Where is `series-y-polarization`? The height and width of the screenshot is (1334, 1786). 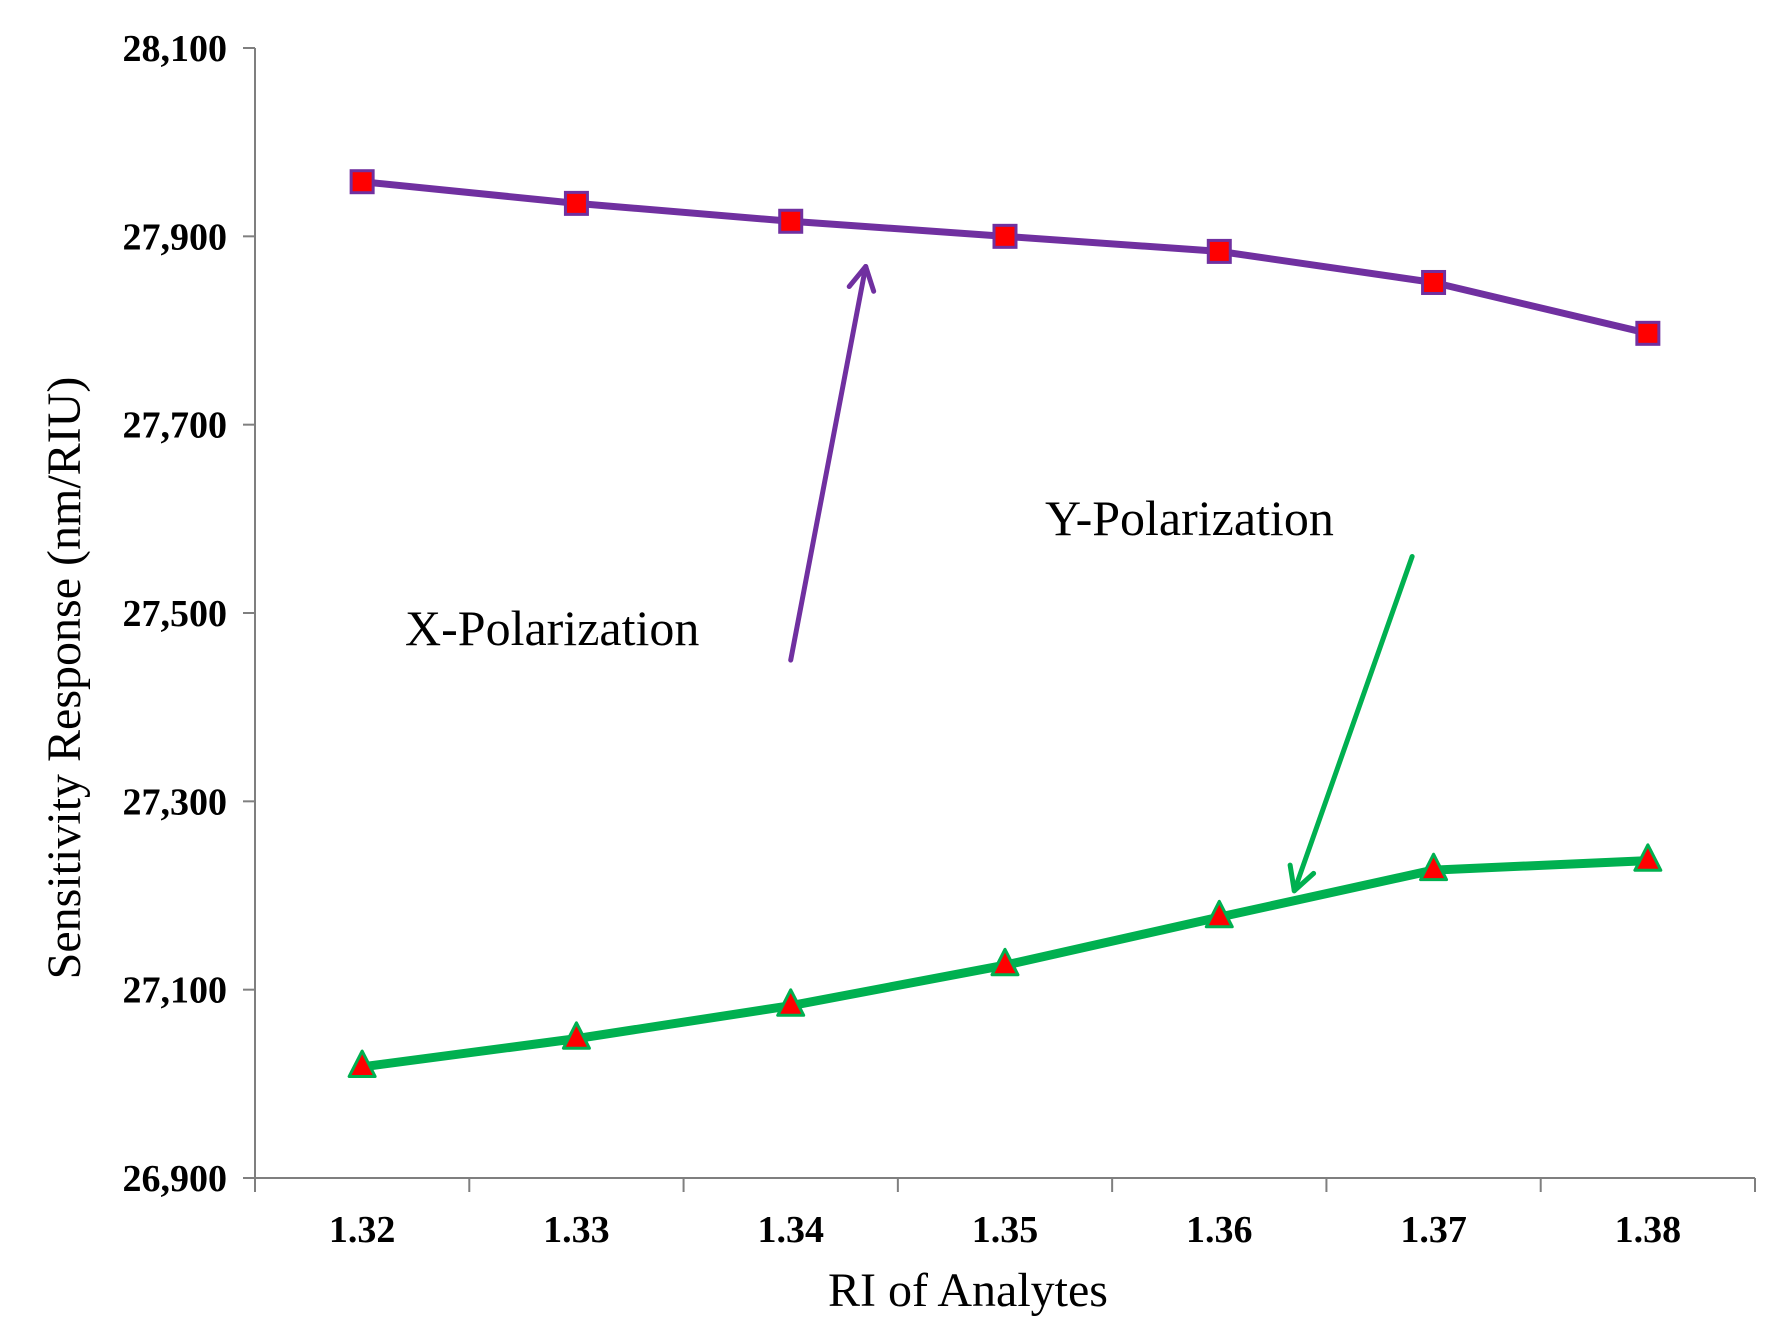 series-y-polarization is located at coordinates (1005, 960).